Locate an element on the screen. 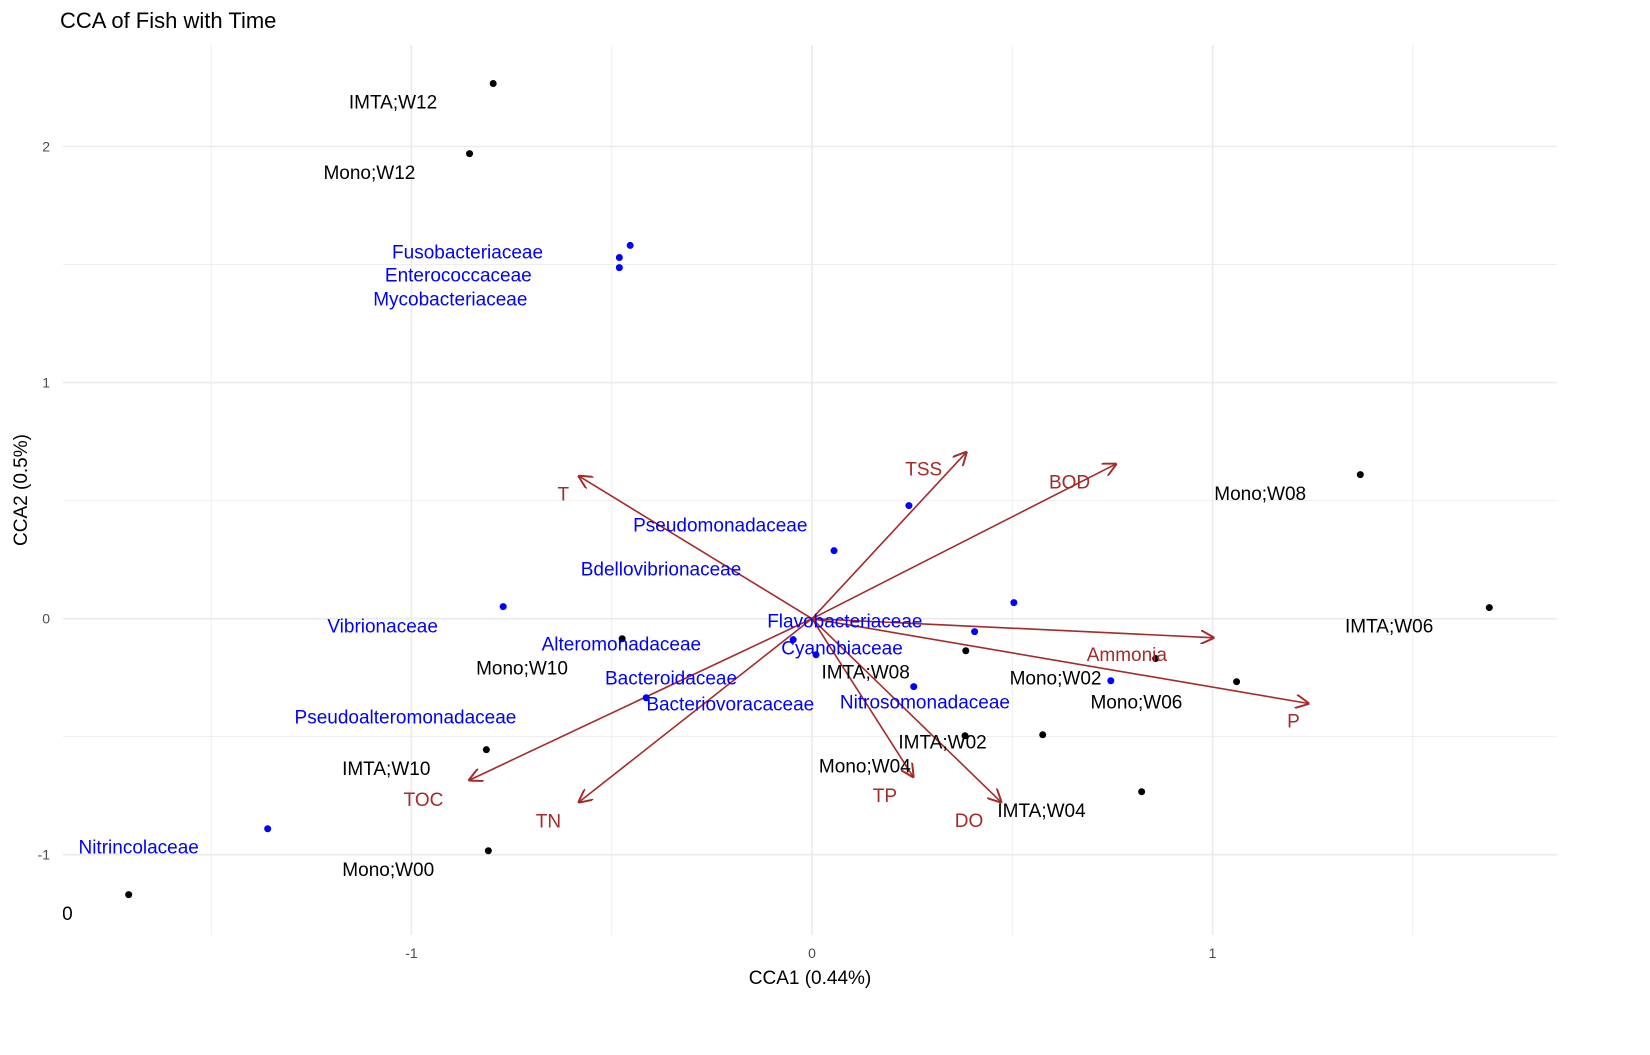  env-label: TSS is located at coordinates (923, 470).